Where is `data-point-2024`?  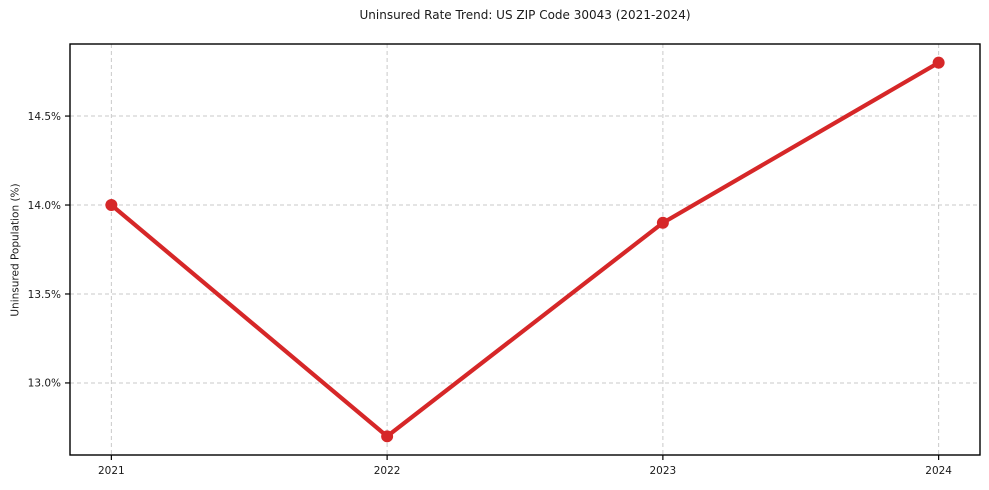
data-point-2024 is located at coordinates (938, 62).